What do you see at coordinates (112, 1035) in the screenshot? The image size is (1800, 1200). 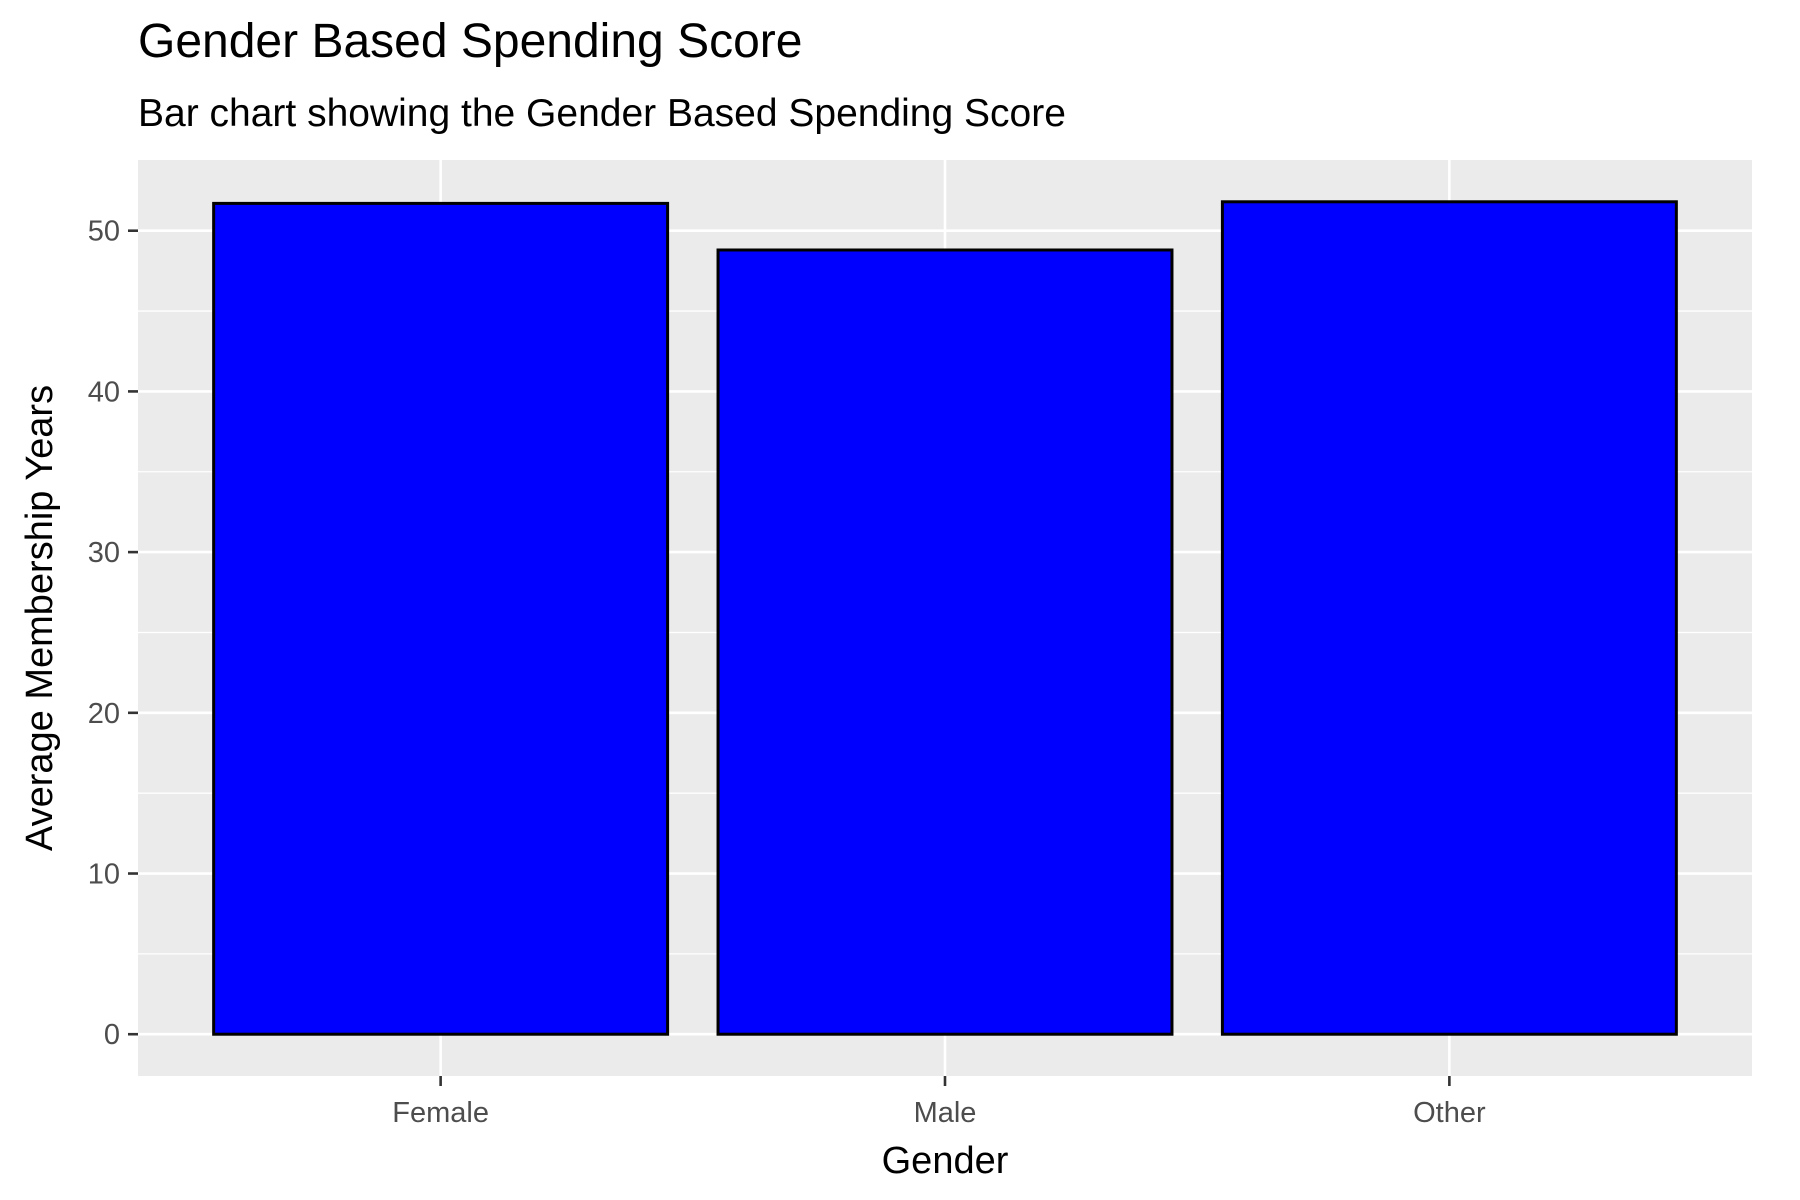 I see `y-tick-label: 0` at bounding box center [112, 1035].